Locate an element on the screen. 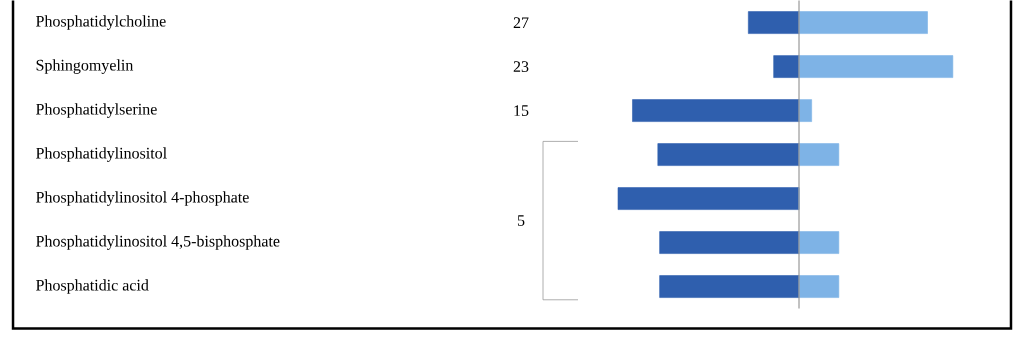  y-tick-label: Phosphatidylserine is located at coordinates (96, 111).